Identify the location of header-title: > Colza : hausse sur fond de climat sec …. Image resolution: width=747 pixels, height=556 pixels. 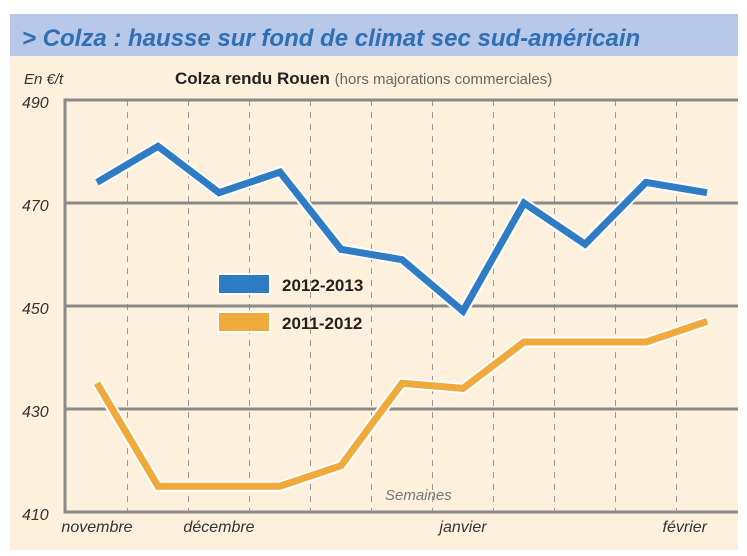
(331, 38).